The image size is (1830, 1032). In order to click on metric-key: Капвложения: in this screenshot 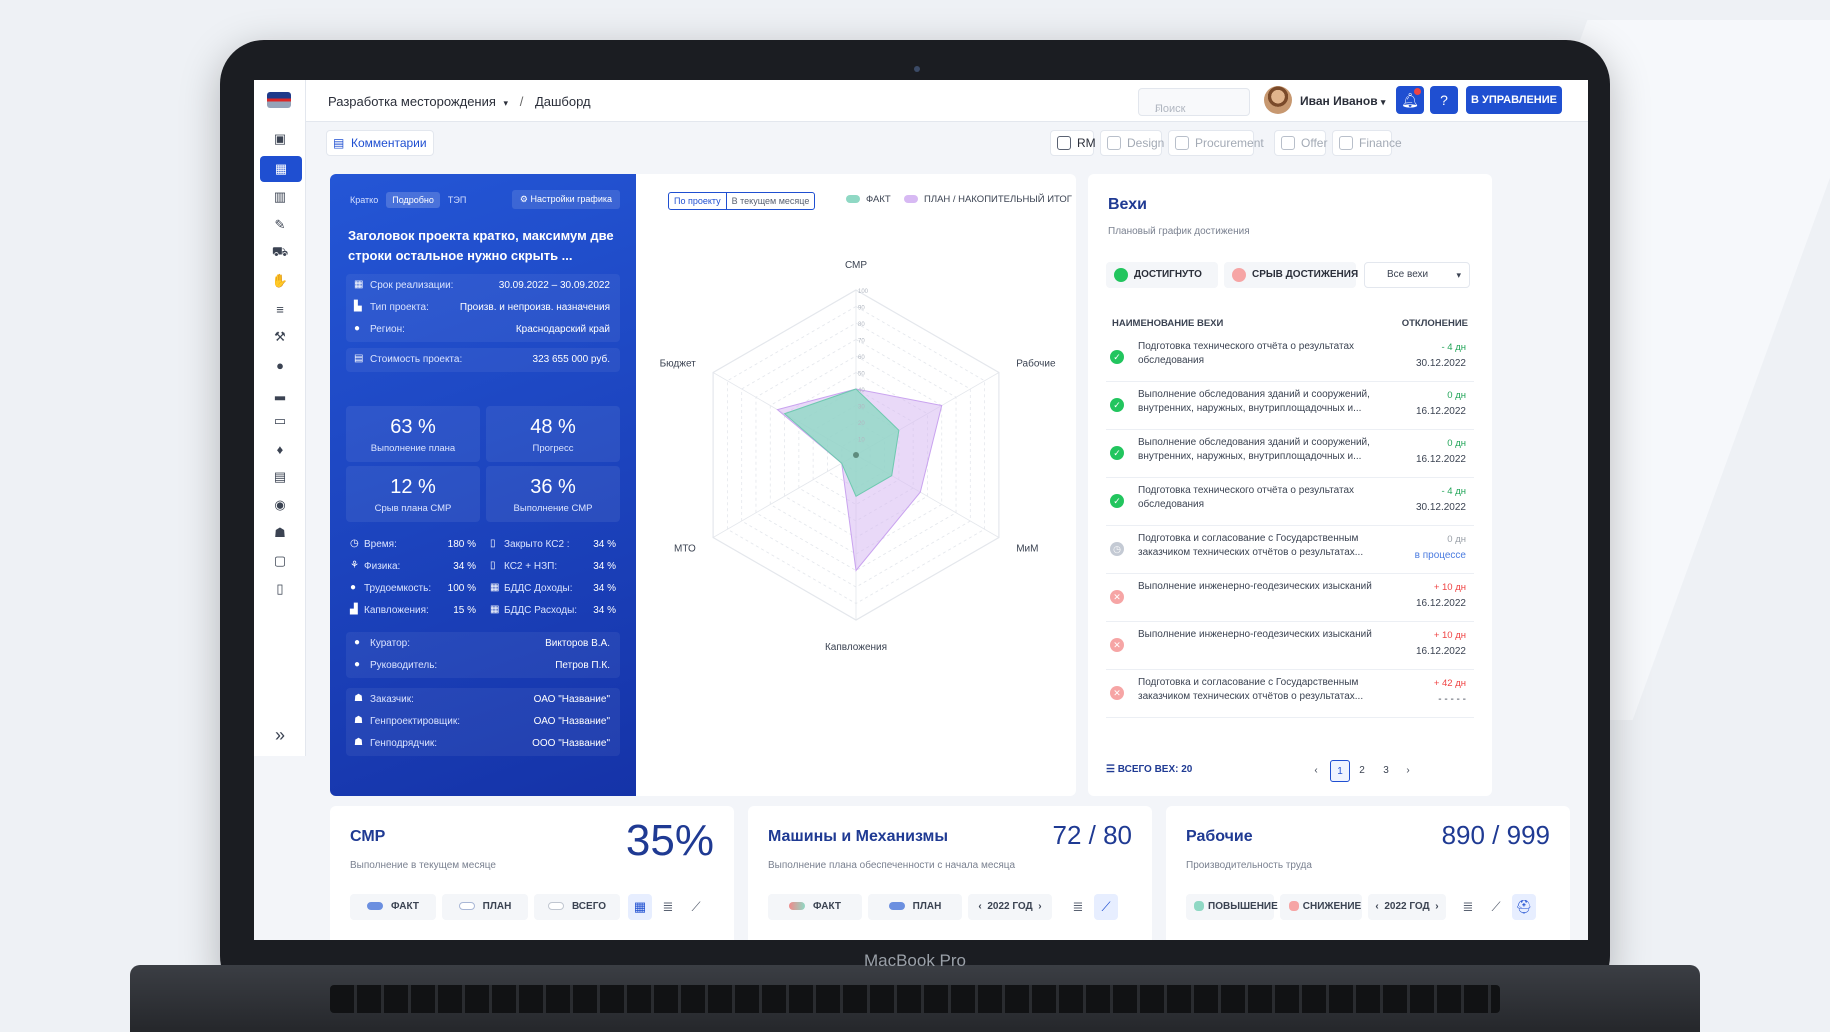, I will do `click(396, 610)`.